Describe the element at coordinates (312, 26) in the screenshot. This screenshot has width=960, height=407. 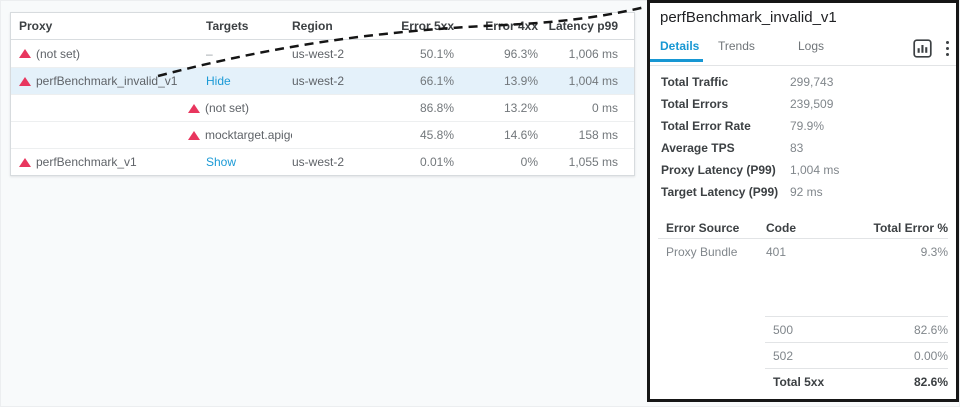
I see `column-header-region: Region` at that location.